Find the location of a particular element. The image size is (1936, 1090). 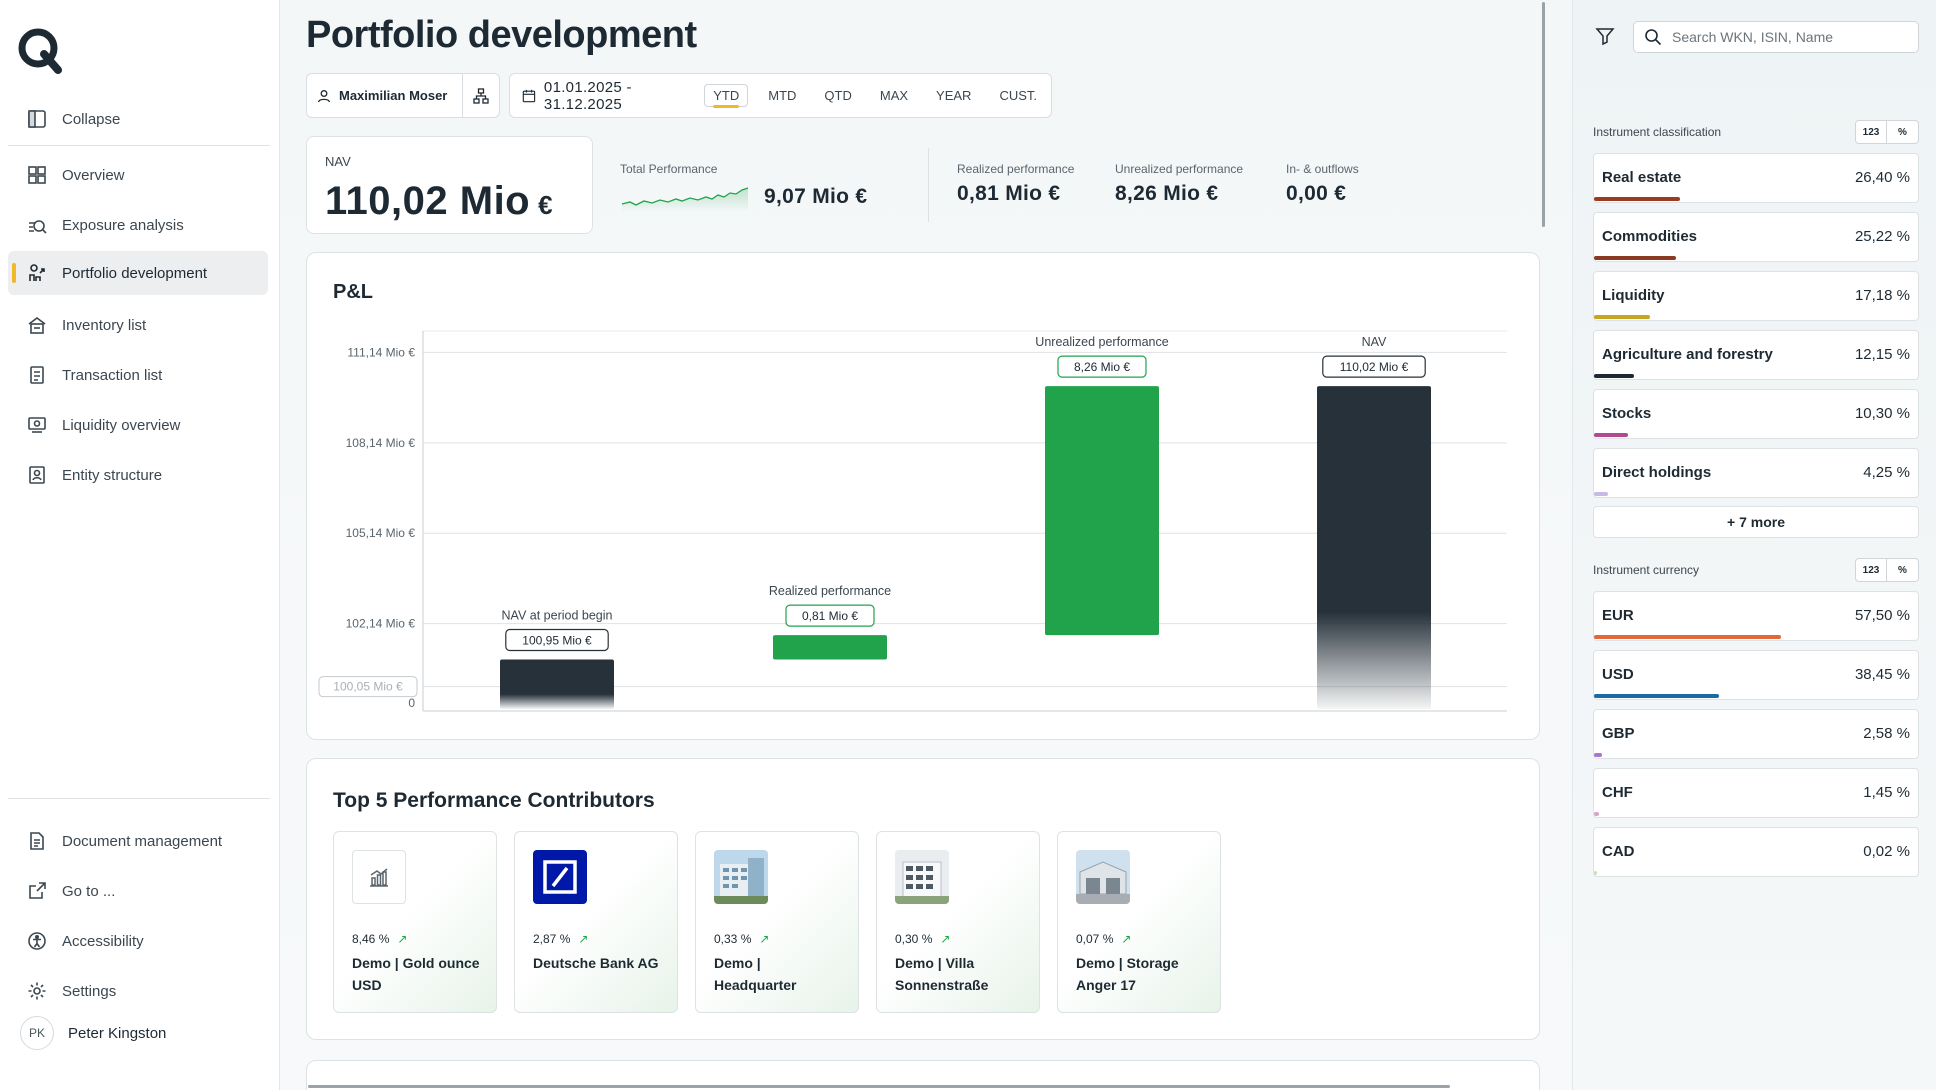

sidebar-item-document-management: Document management is located at coordinates (138, 841).